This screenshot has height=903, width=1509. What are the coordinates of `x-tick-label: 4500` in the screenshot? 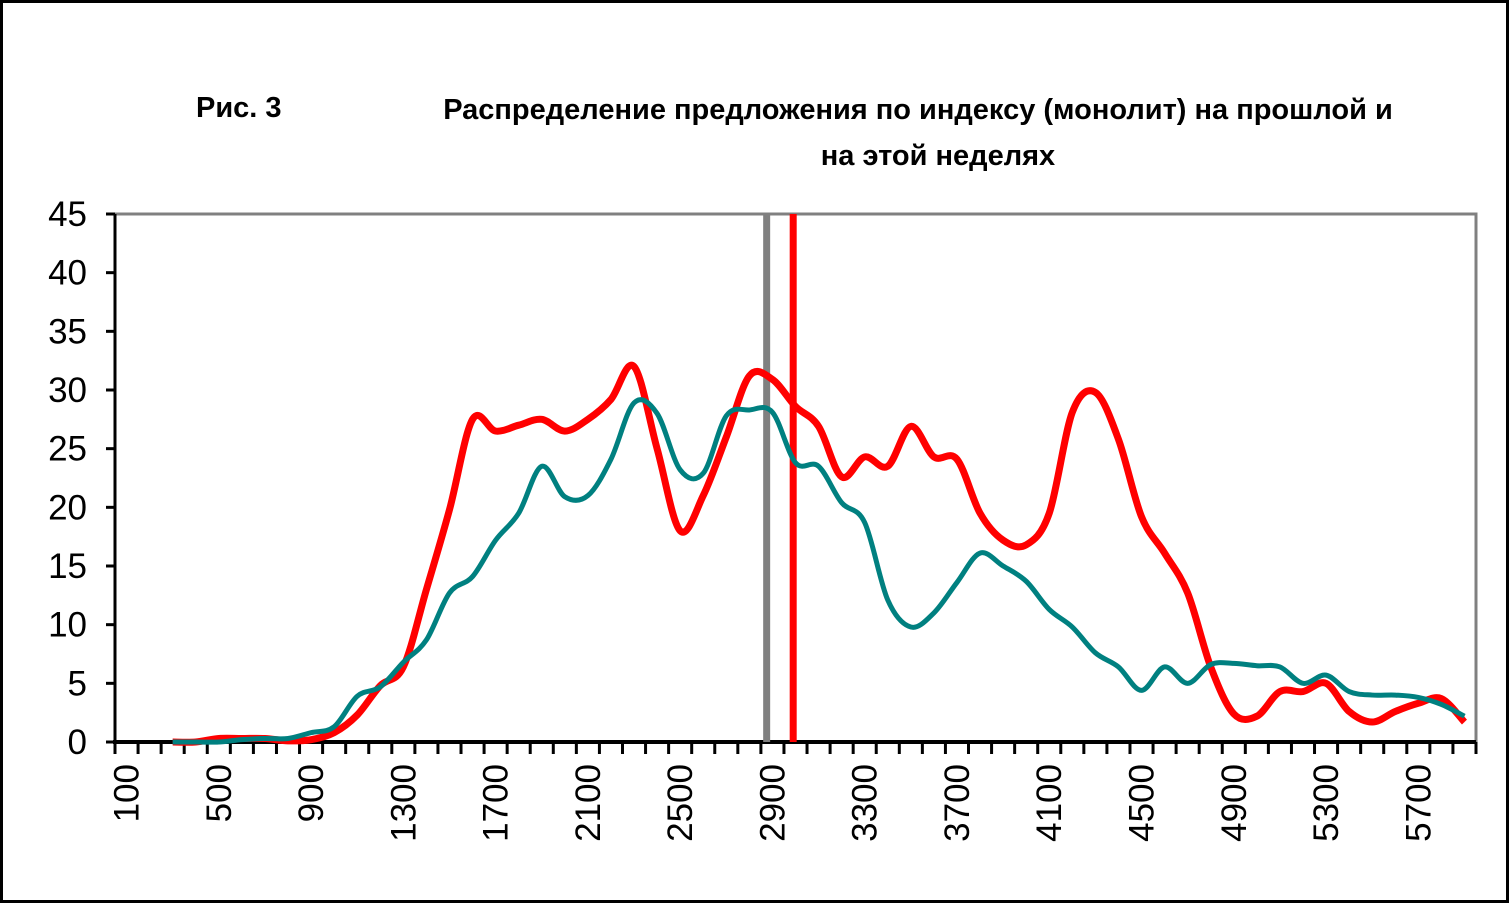 It's located at (1142, 803).